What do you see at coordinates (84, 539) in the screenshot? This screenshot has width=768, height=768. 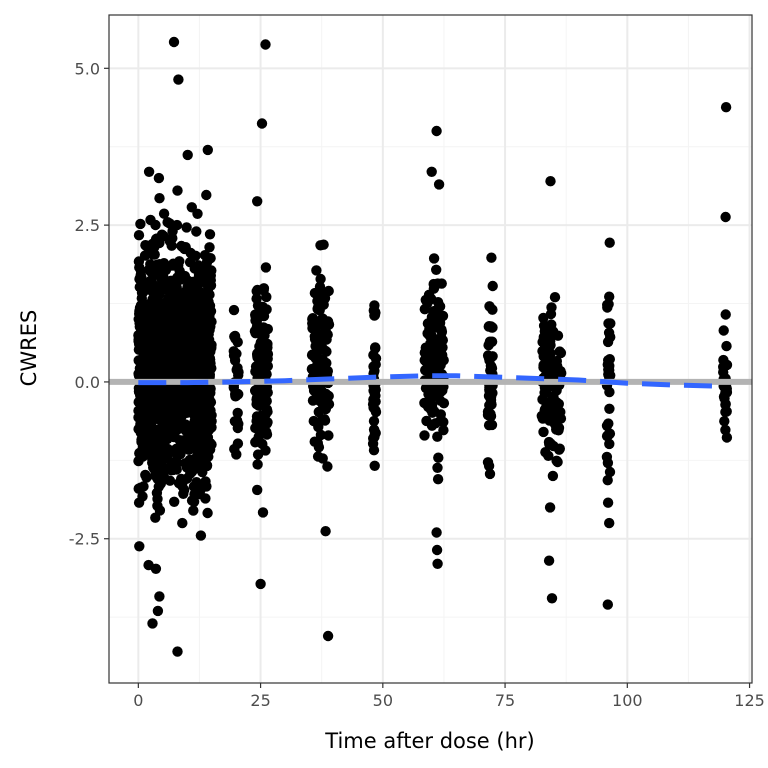 I see `y-tick-label: -2.5` at bounding box center [84, 539].